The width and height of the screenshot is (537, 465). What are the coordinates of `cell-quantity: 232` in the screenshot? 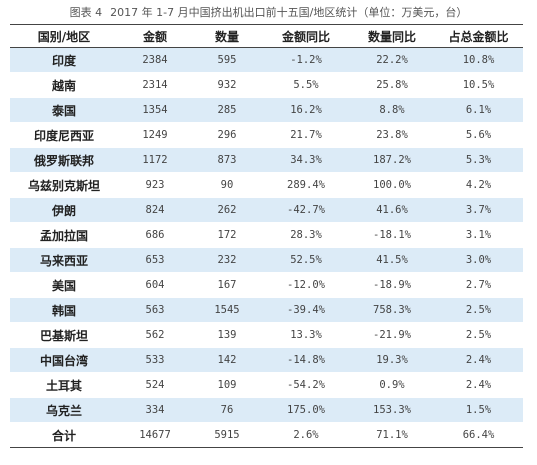 It's located at (227, 260).